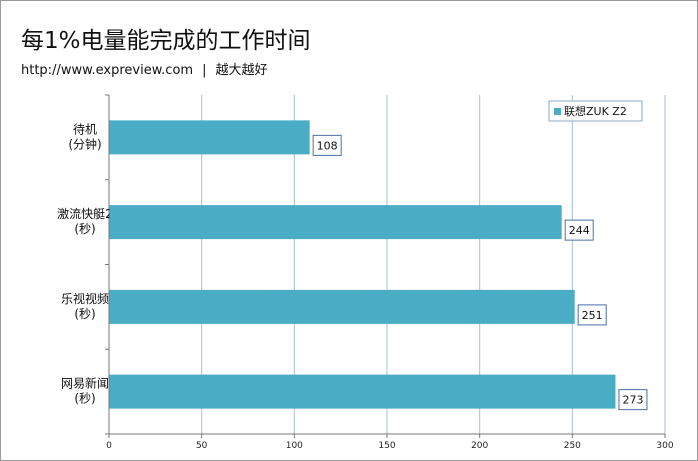  What do you see at coordinates (557, 111) in the screenshot?
I see `legend-swatch` at bounding box center [557, 111].